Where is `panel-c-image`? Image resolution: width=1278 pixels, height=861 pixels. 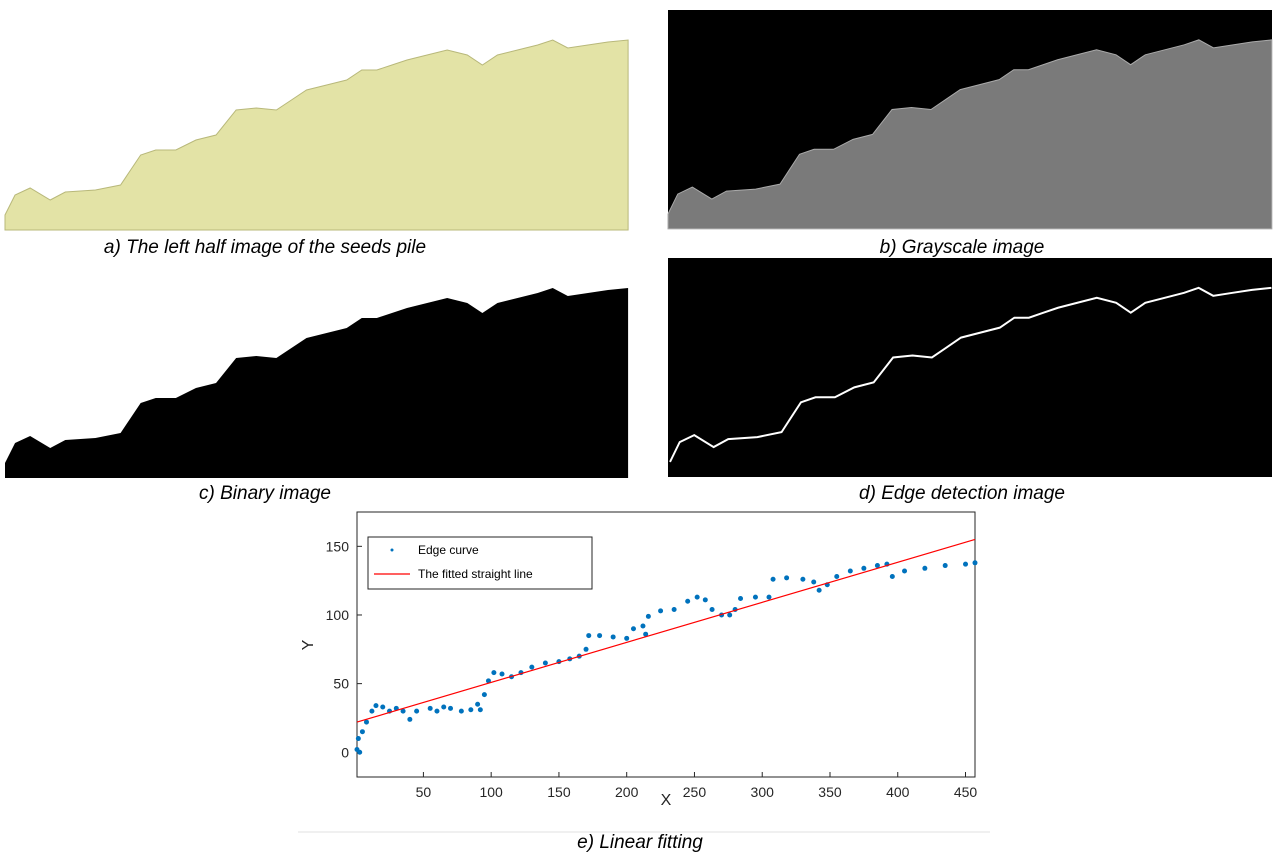 panel-c-image is located at coordinates (317, 383).